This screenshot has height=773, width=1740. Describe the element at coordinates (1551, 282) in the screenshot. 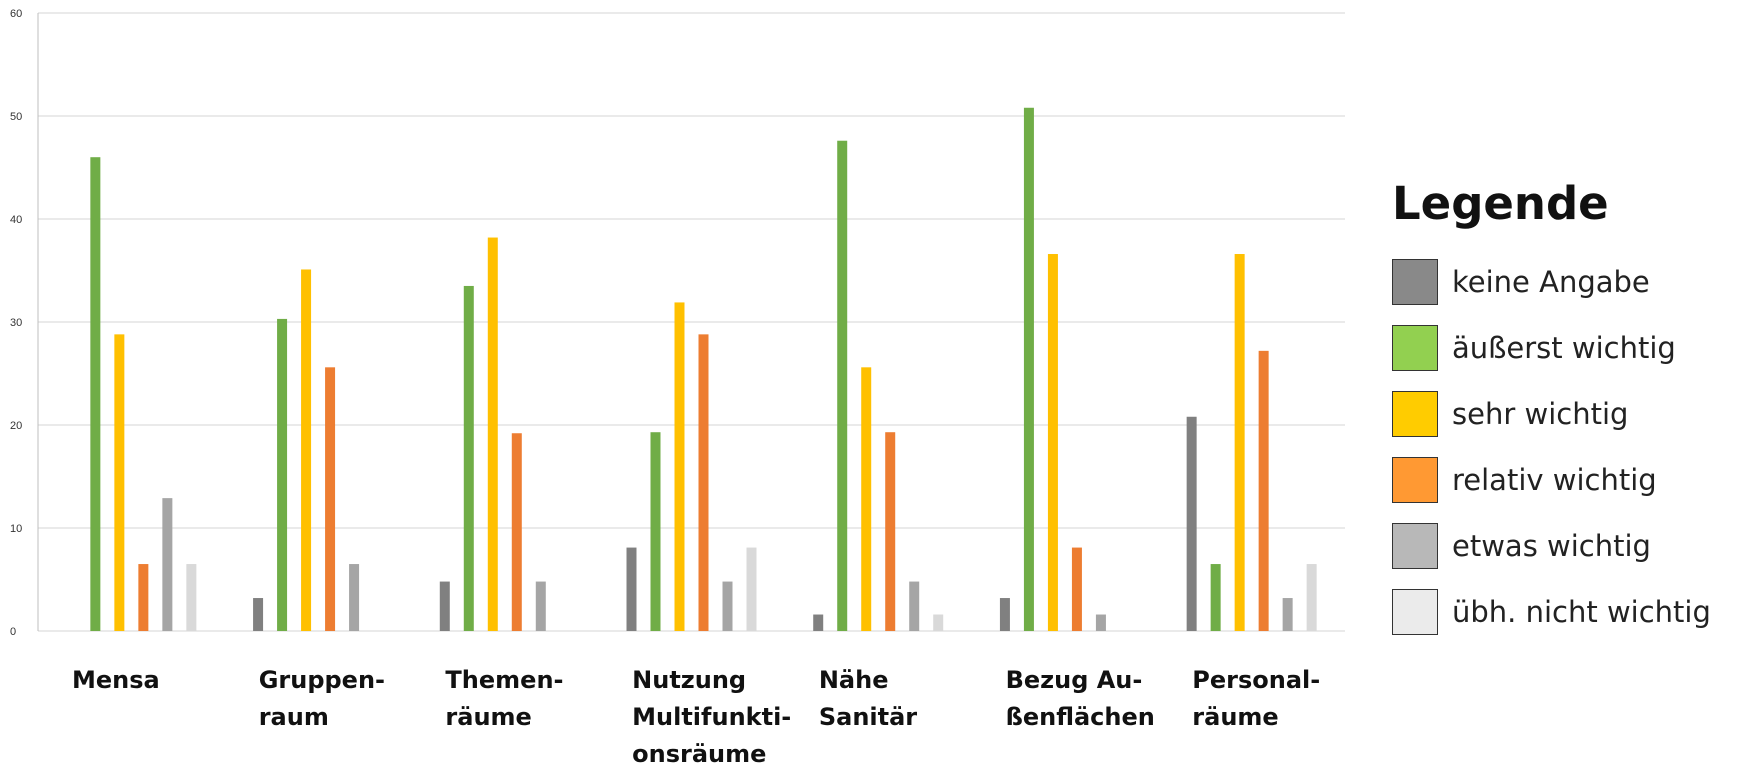

I see `legend-label: keine Angabe` at that location.